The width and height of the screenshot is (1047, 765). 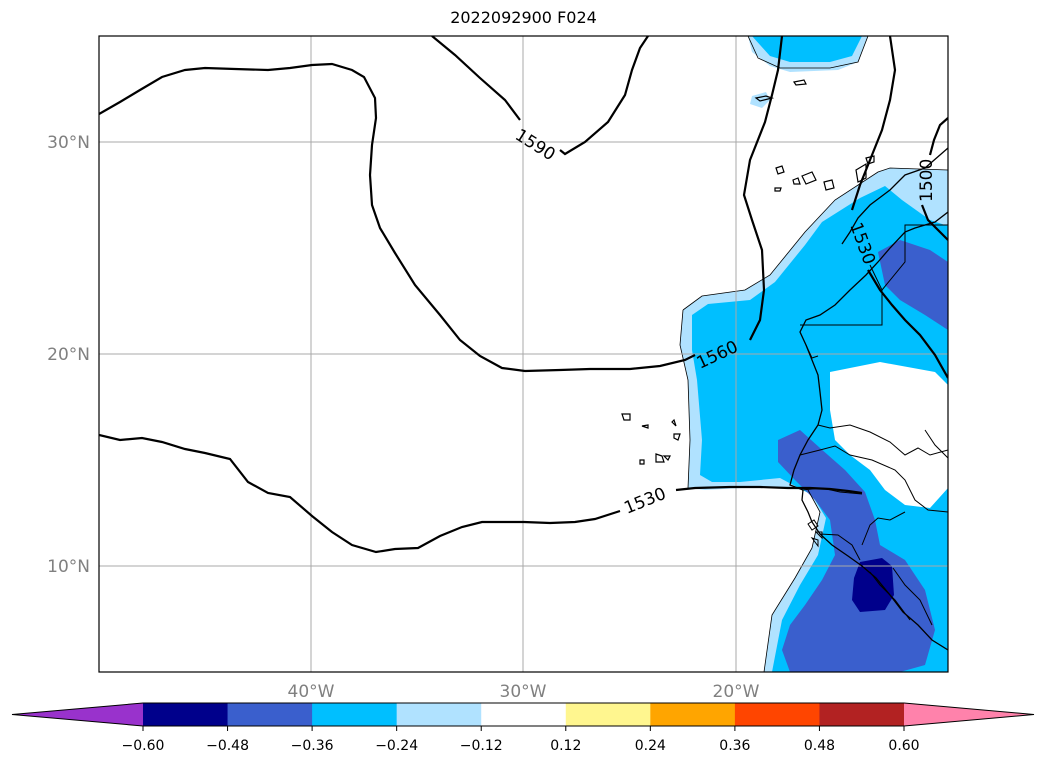 What do you see at coordinates (311, 692) in the screenshot?
I see `lon-label-40w: 40°W` at bounding box center [311, 692].